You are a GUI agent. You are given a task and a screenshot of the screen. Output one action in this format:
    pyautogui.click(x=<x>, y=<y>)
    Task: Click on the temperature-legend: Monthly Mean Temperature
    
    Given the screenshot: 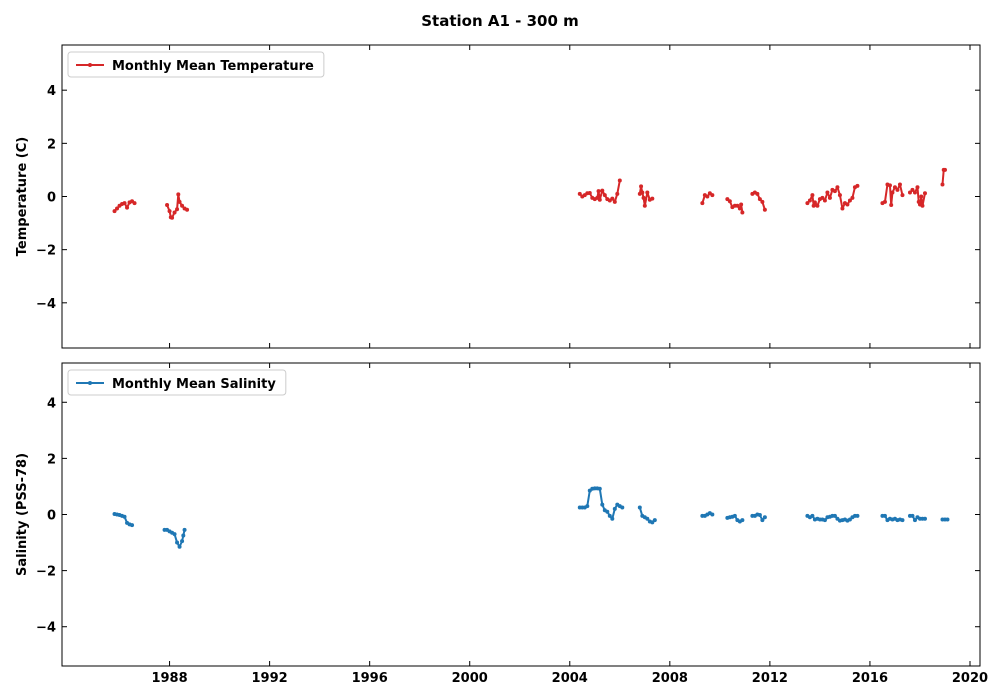 What is the action you would take?
    pyautogui.click(x=196, y=64)
    